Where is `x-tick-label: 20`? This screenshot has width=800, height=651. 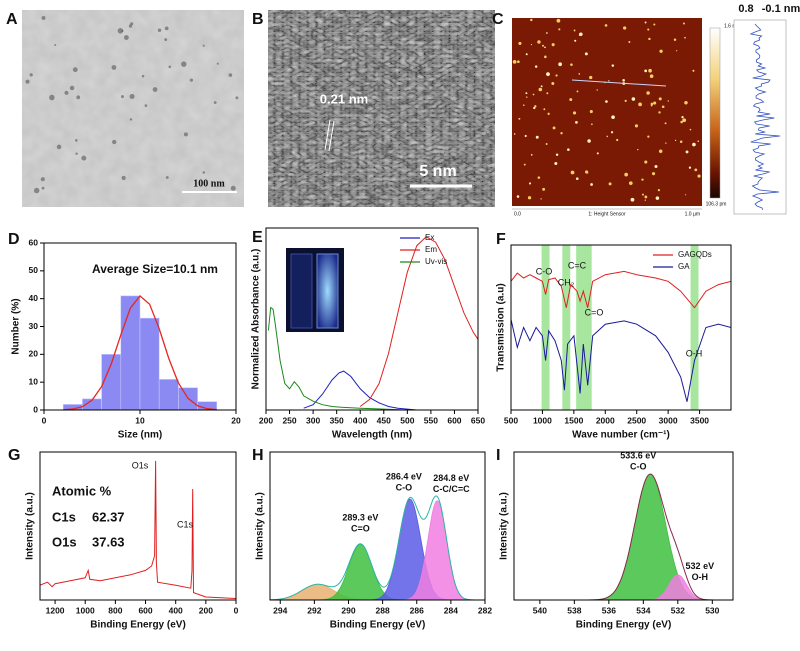 x-tick-label: 20 is located at coordinates (236, 420).